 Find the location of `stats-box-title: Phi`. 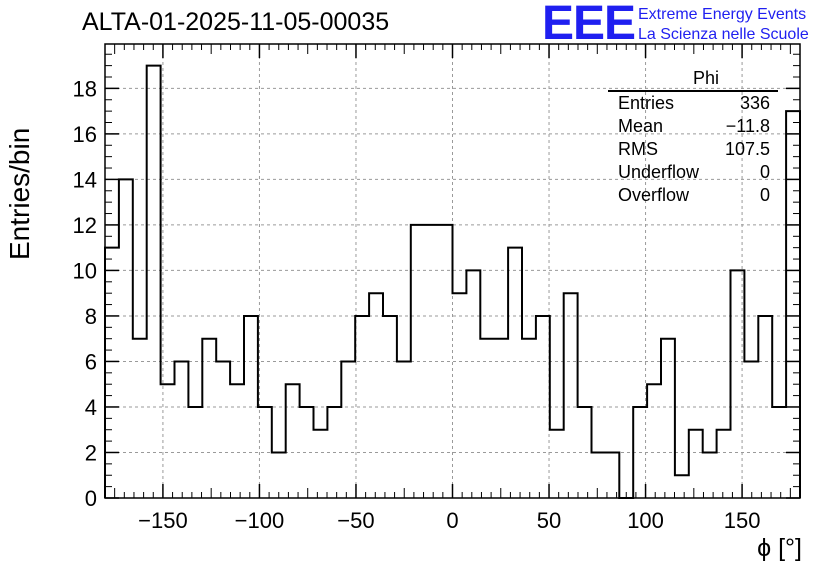

stats-box-title: Phi is located at coordinates (693, 79).